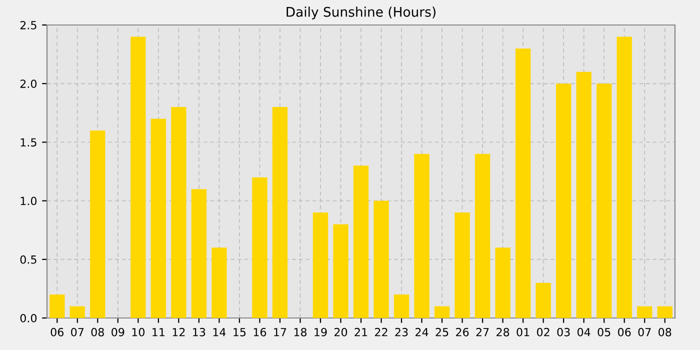 The width and height of the screenshot is (700, 350). Describe the element at coordinates (361, 332) in the screenshot. I see `x-tick-label: 21` at that location.